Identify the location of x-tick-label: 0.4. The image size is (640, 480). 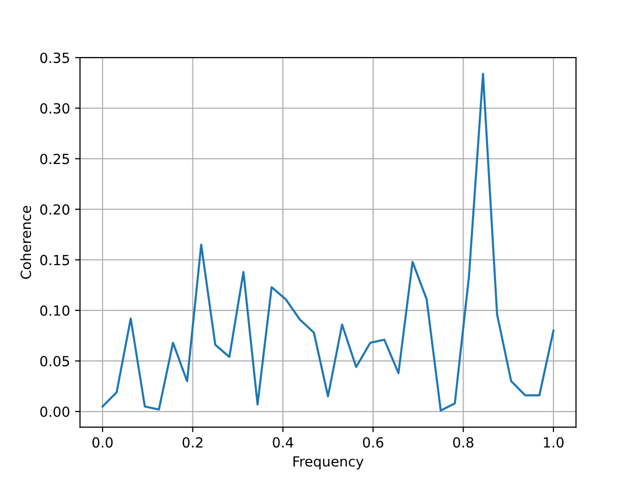
(283, 442).